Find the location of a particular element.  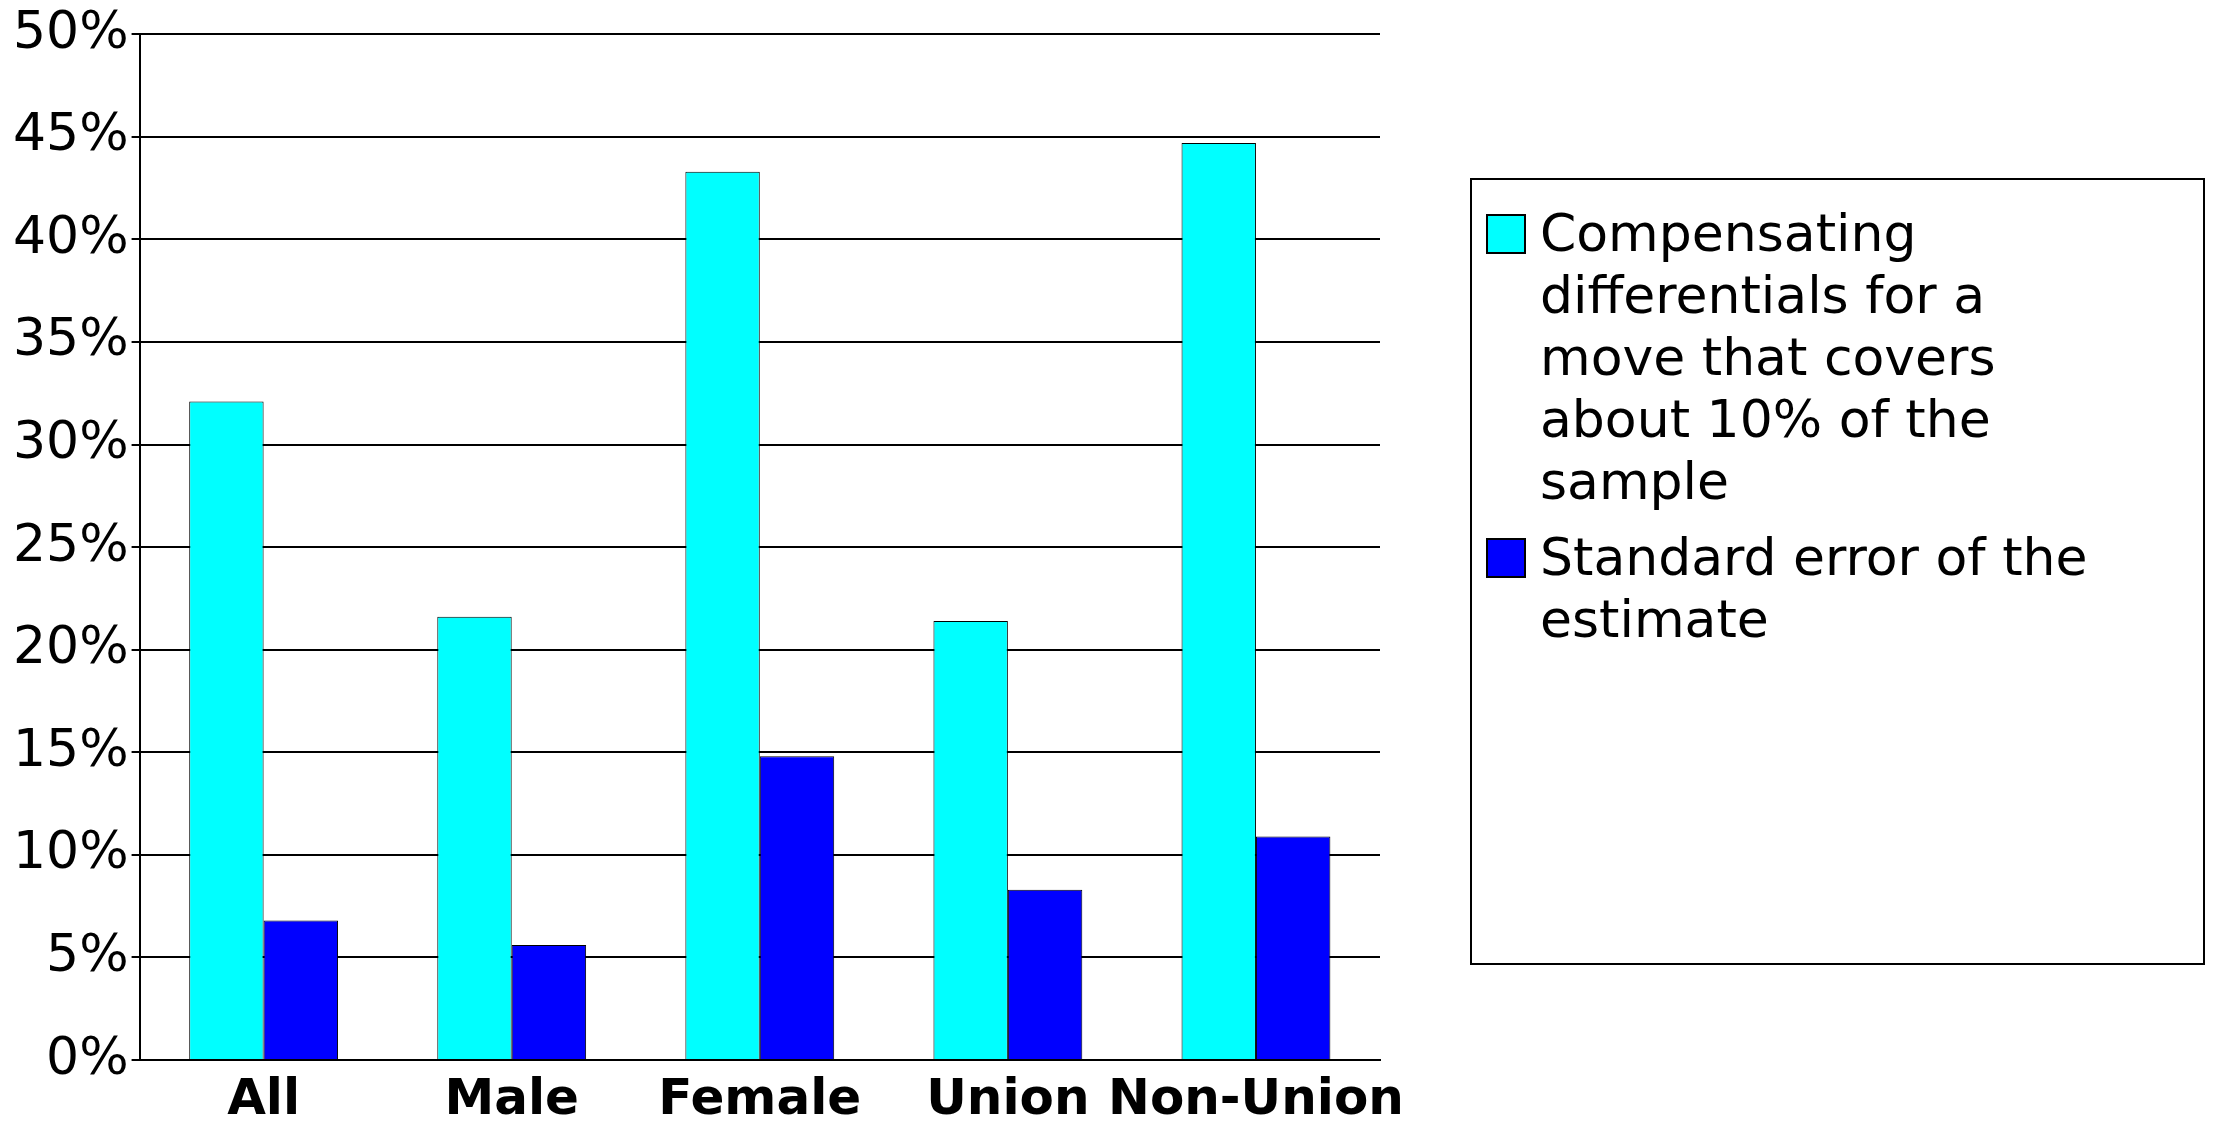

y-tick-label: 0% is located at coordinates (87, 1055).